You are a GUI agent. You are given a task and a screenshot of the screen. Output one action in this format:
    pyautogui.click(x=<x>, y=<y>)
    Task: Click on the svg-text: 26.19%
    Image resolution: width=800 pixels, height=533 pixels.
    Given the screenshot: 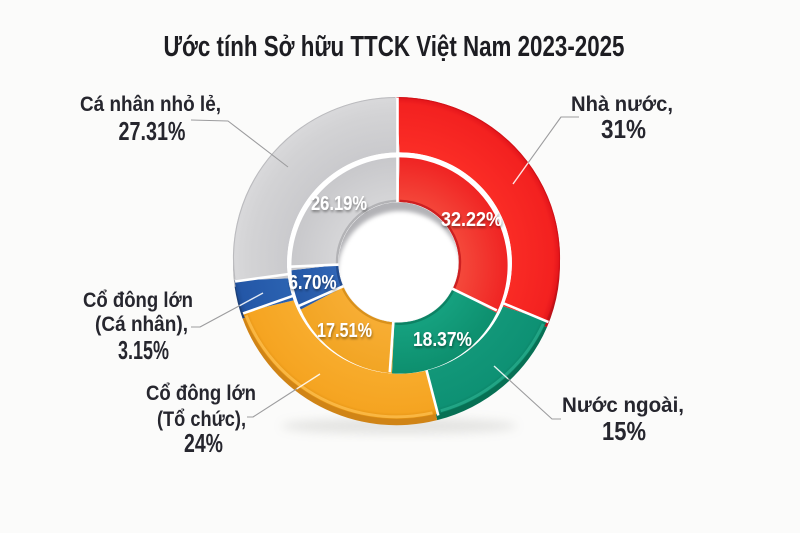 What is the action you would take?
    pyautogui.click(x=339, y=203)
    